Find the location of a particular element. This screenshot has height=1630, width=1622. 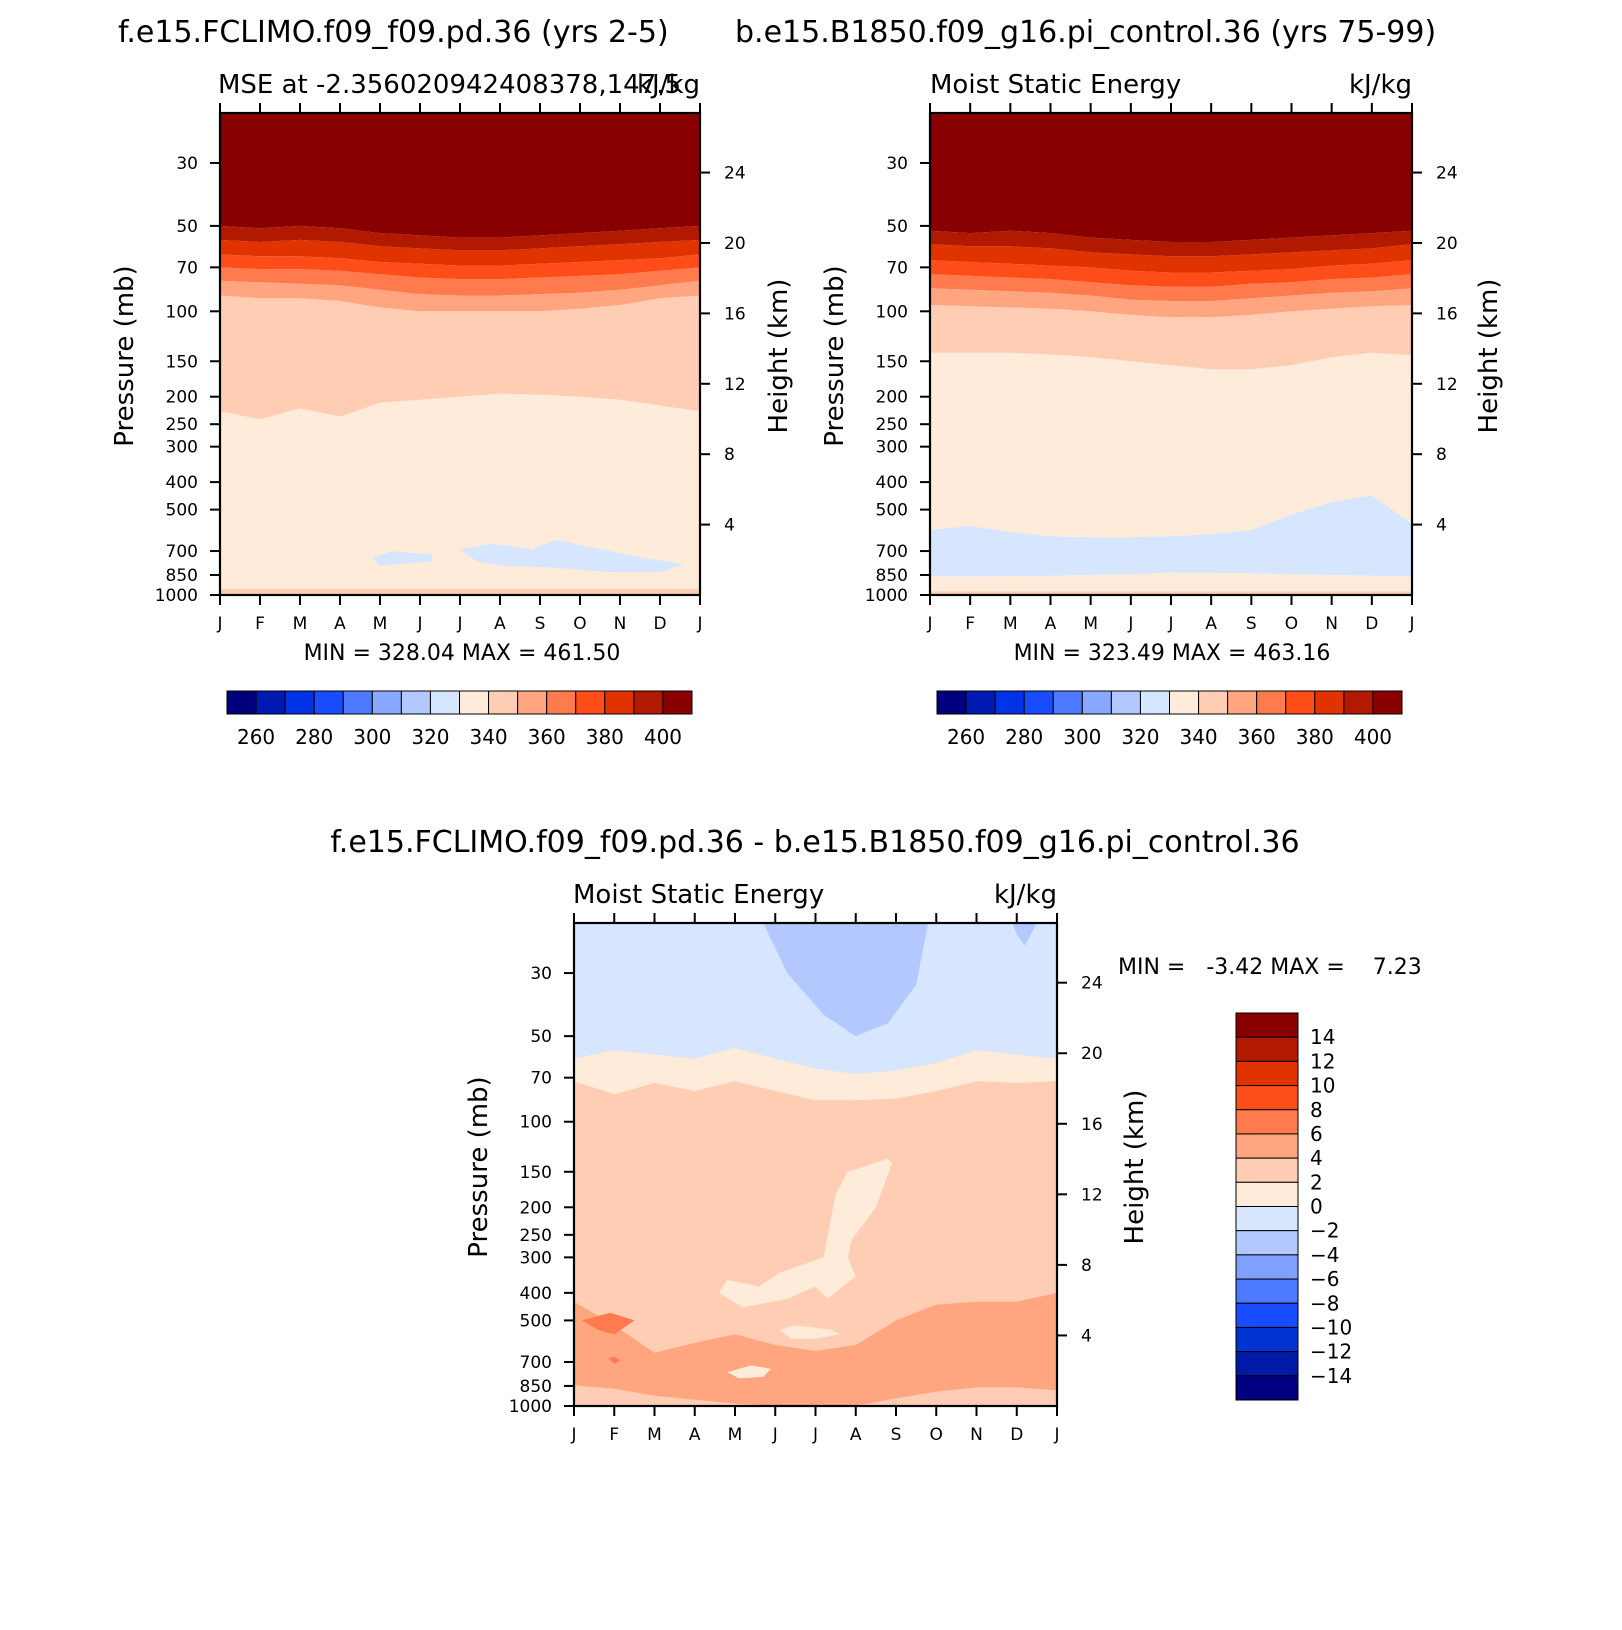

left-y2-tick-label: 24 is located at coordinates (735, 174).